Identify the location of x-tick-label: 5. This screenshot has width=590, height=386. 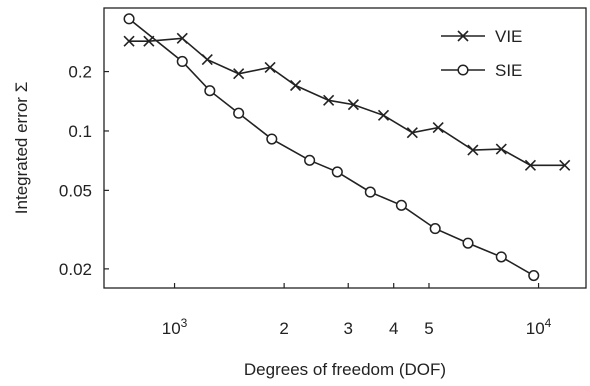
(428, 328).